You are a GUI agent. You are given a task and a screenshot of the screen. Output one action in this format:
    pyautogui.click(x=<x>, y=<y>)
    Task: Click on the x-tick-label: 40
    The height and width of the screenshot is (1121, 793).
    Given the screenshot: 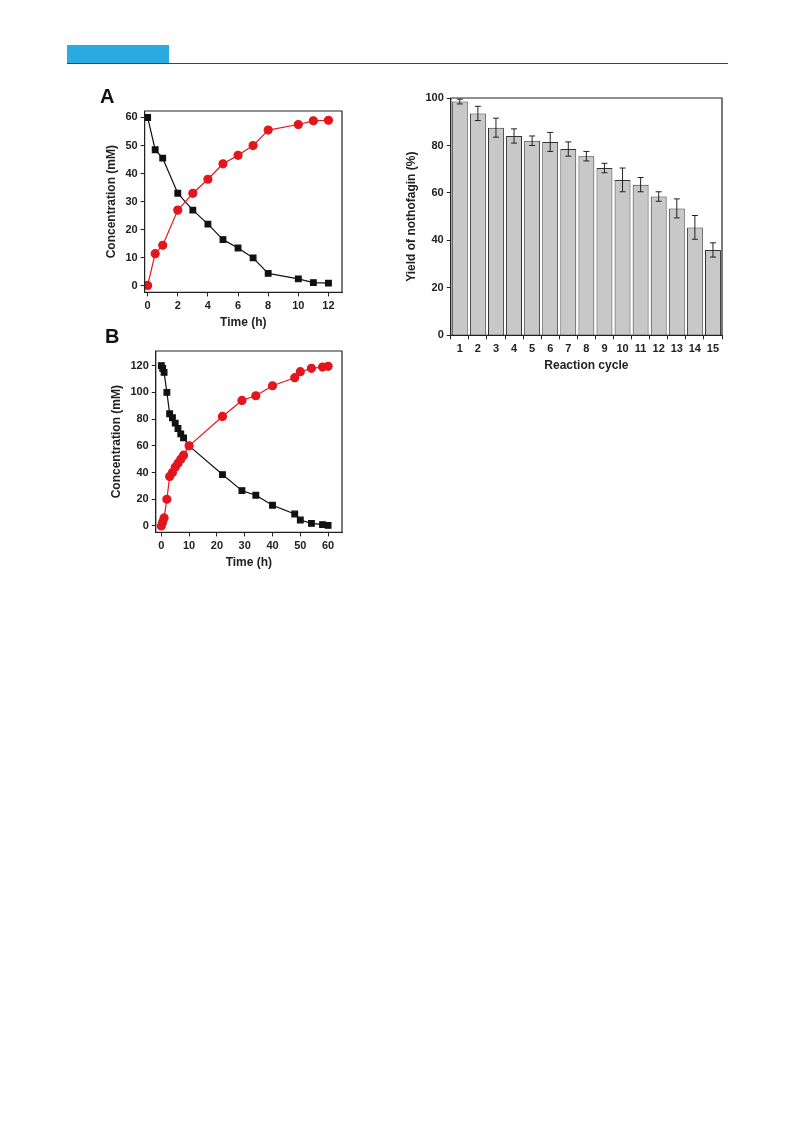 What is the action you would take?
    pyautogui.click(x=272, y=545)
    